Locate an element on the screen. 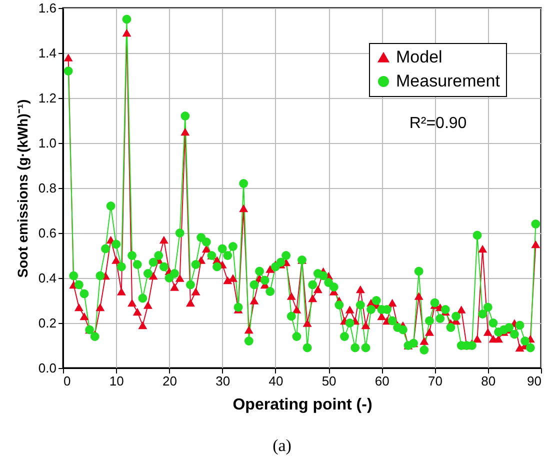 This screenshot has height=457, width=548. y-tick-label: 0.4 is located at coordinates (47, 278).